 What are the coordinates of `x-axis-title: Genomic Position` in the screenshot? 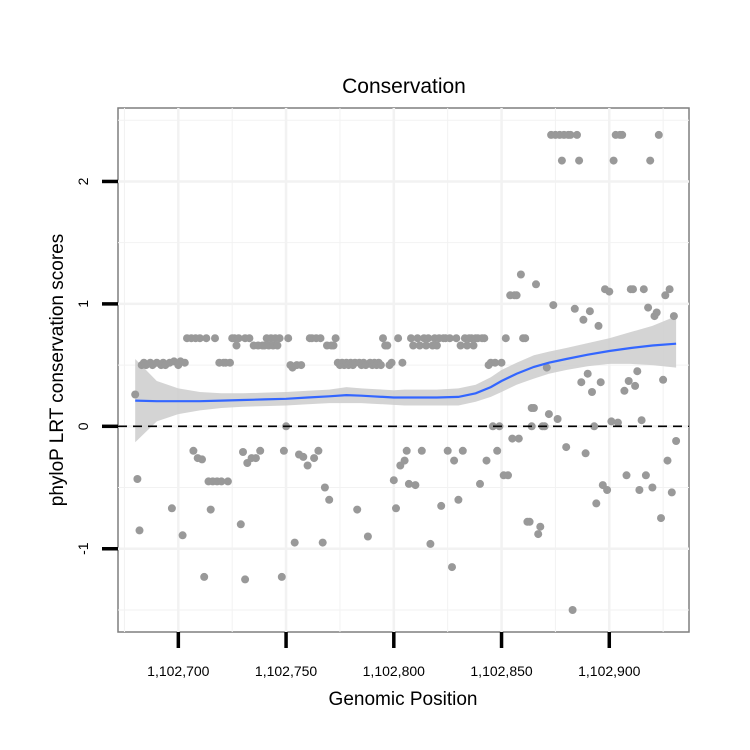 It's located at (403, 699).